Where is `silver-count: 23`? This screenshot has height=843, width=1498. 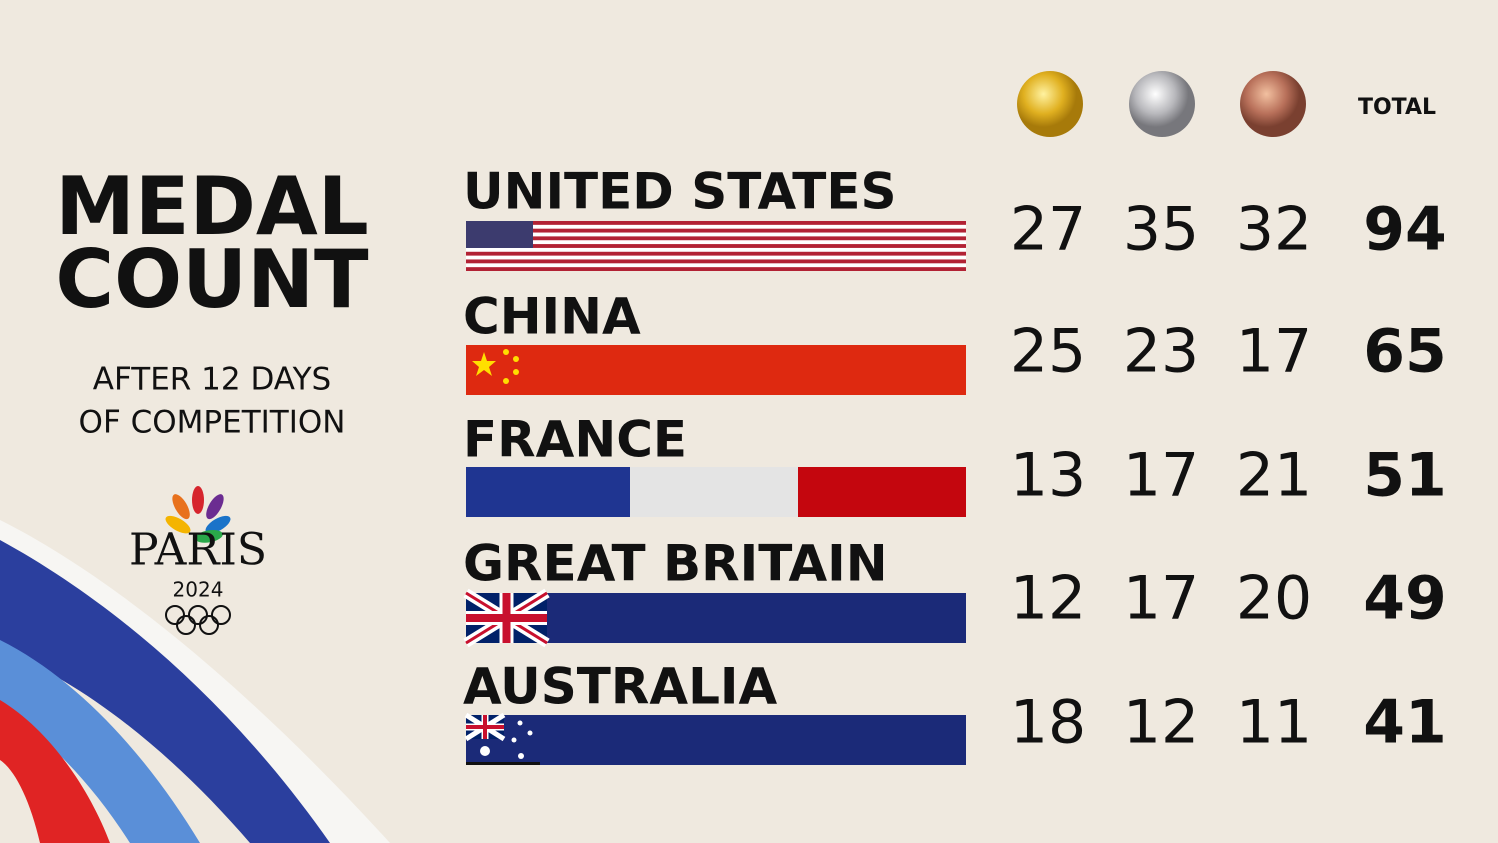 silver-count: 23 is located at coordinates (1161, 352).